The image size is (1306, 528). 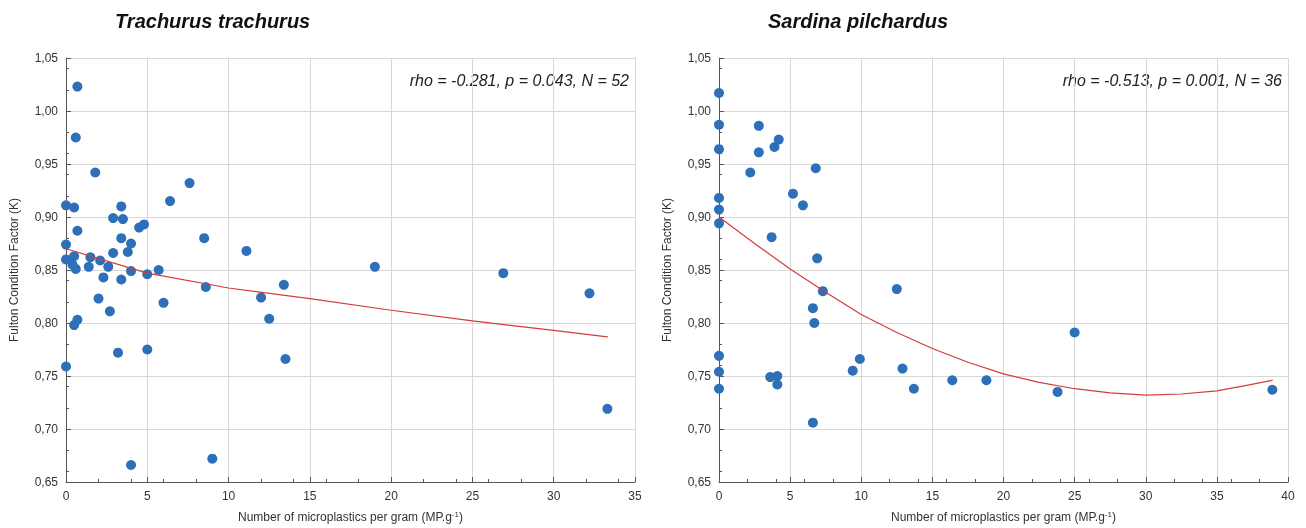 What do you see at coordinates (213, 21) in the screenshot?
I see `chart-title: Trachurus trachurus` at bounding box center [213, 21].